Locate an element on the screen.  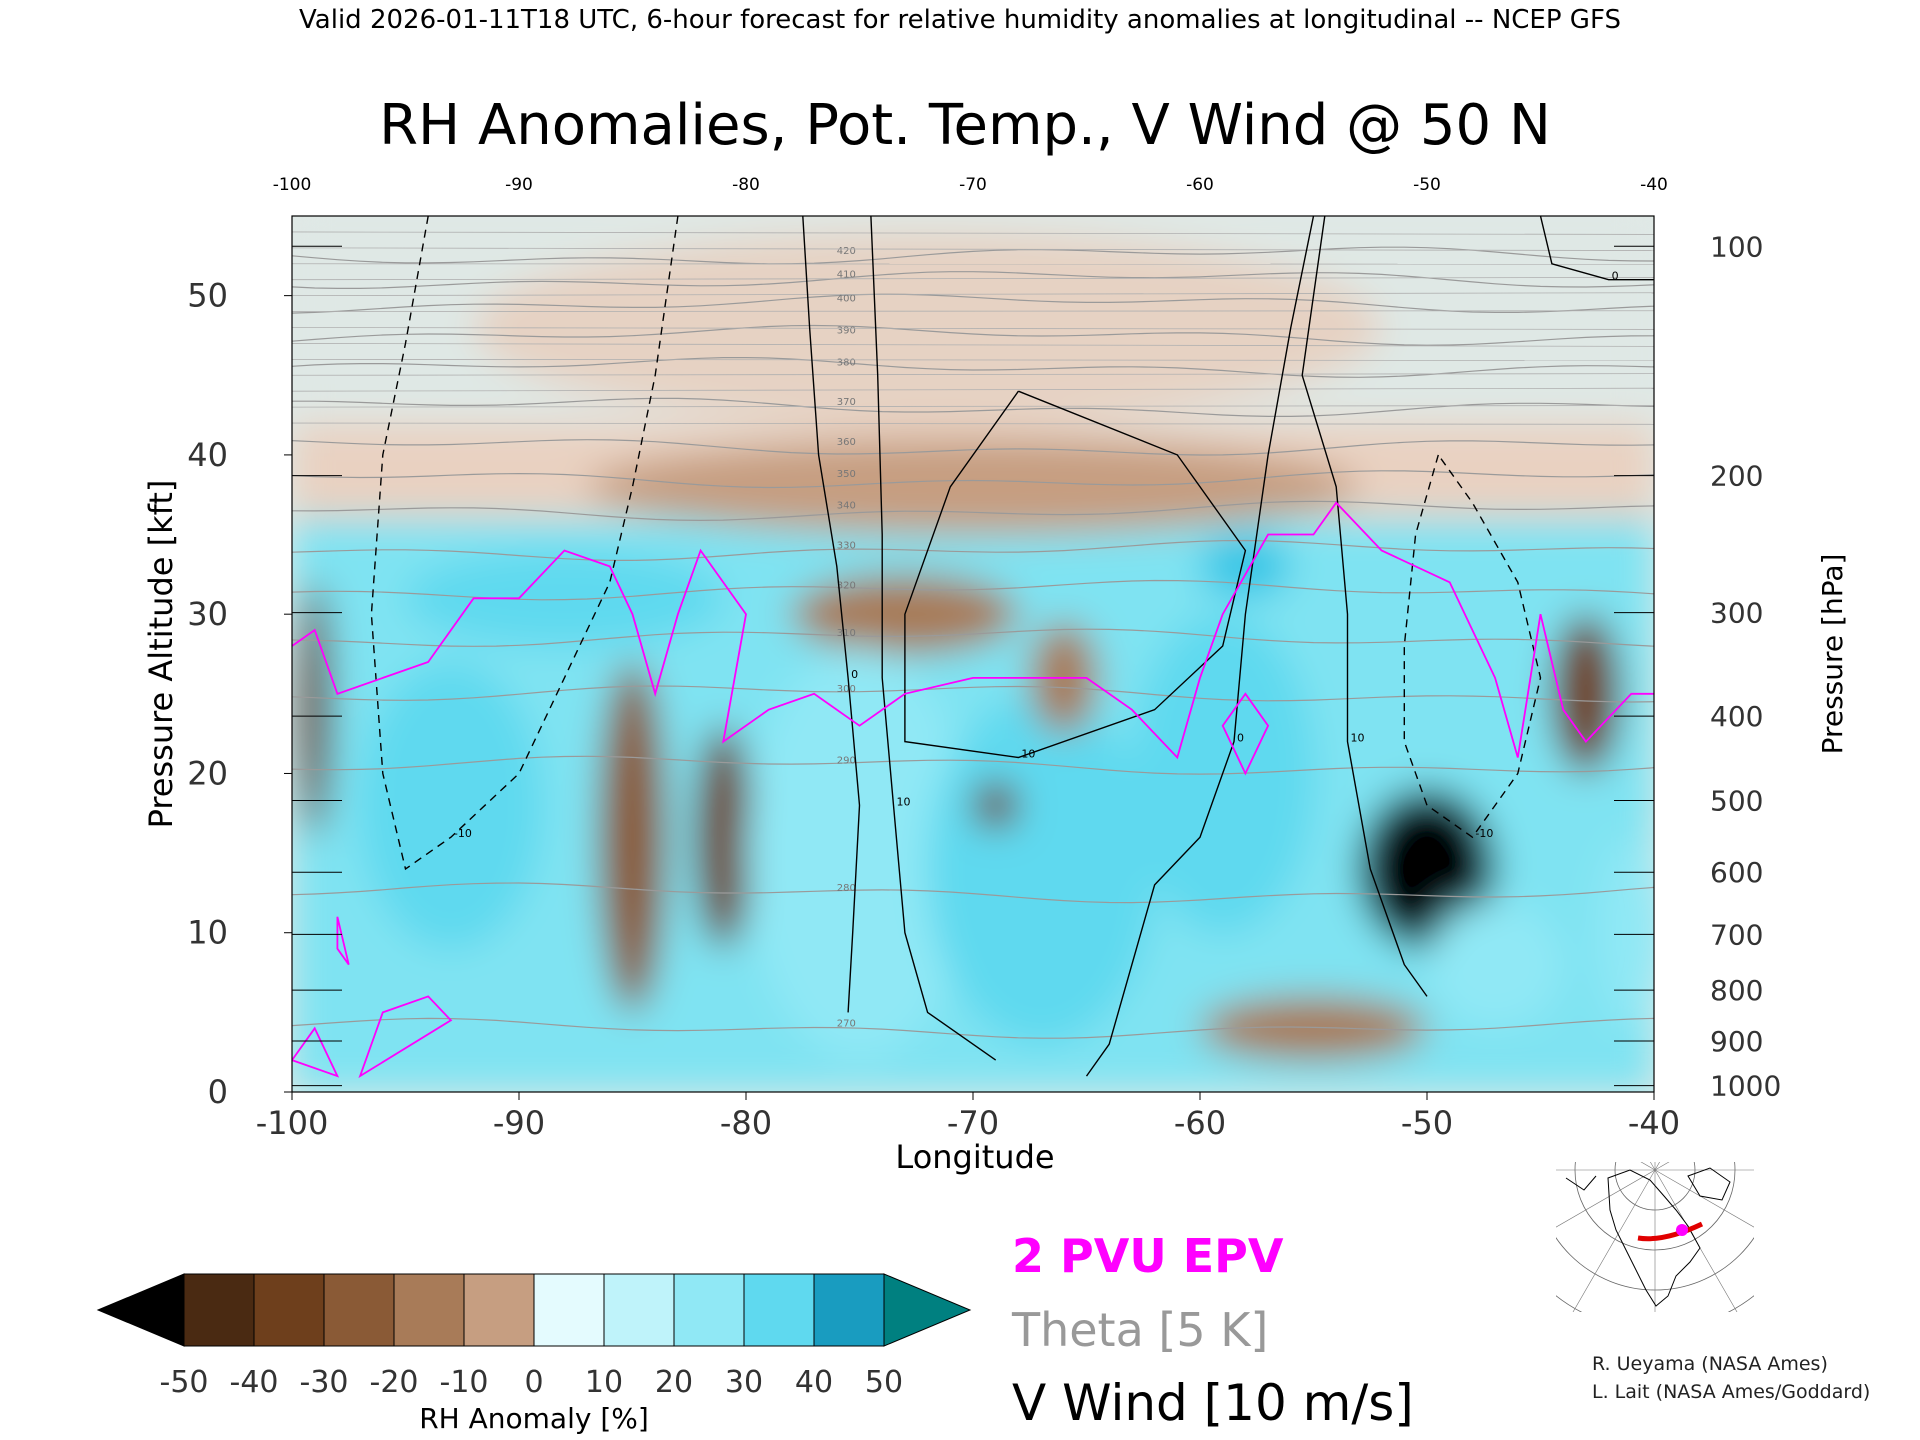
x-tick-label: -50 is located at coordinates (1427, 1123).